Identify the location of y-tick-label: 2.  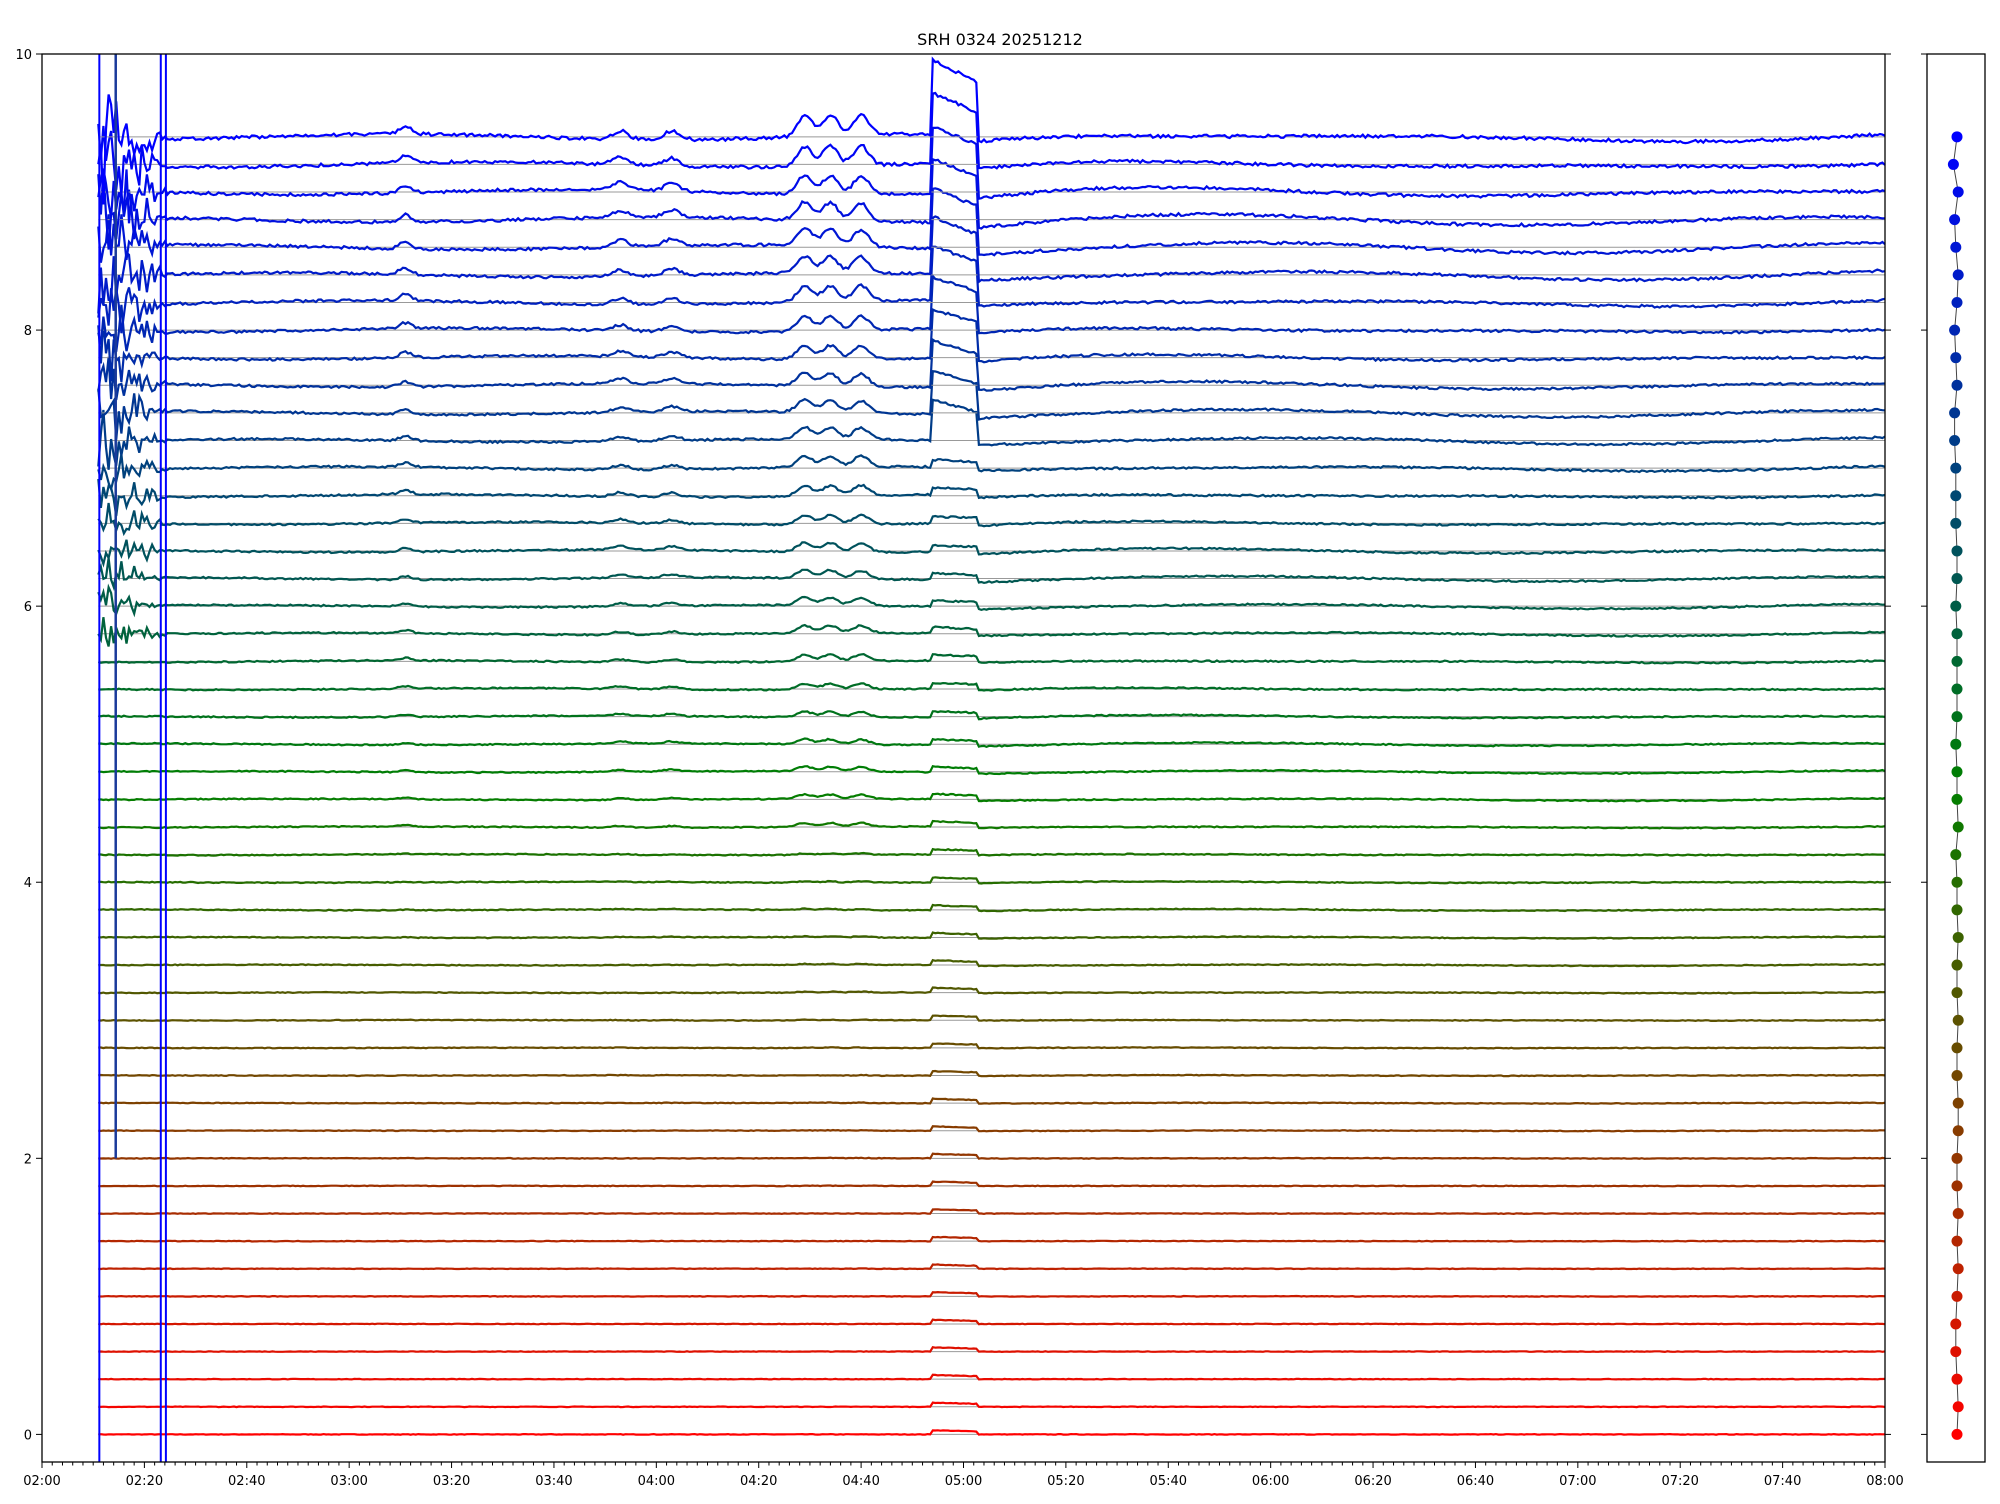
(28, 1159).